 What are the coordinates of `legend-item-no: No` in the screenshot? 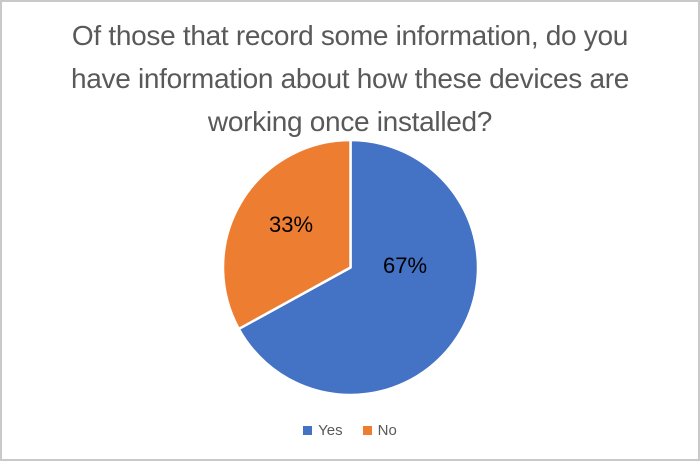 It's located at (379, 430).